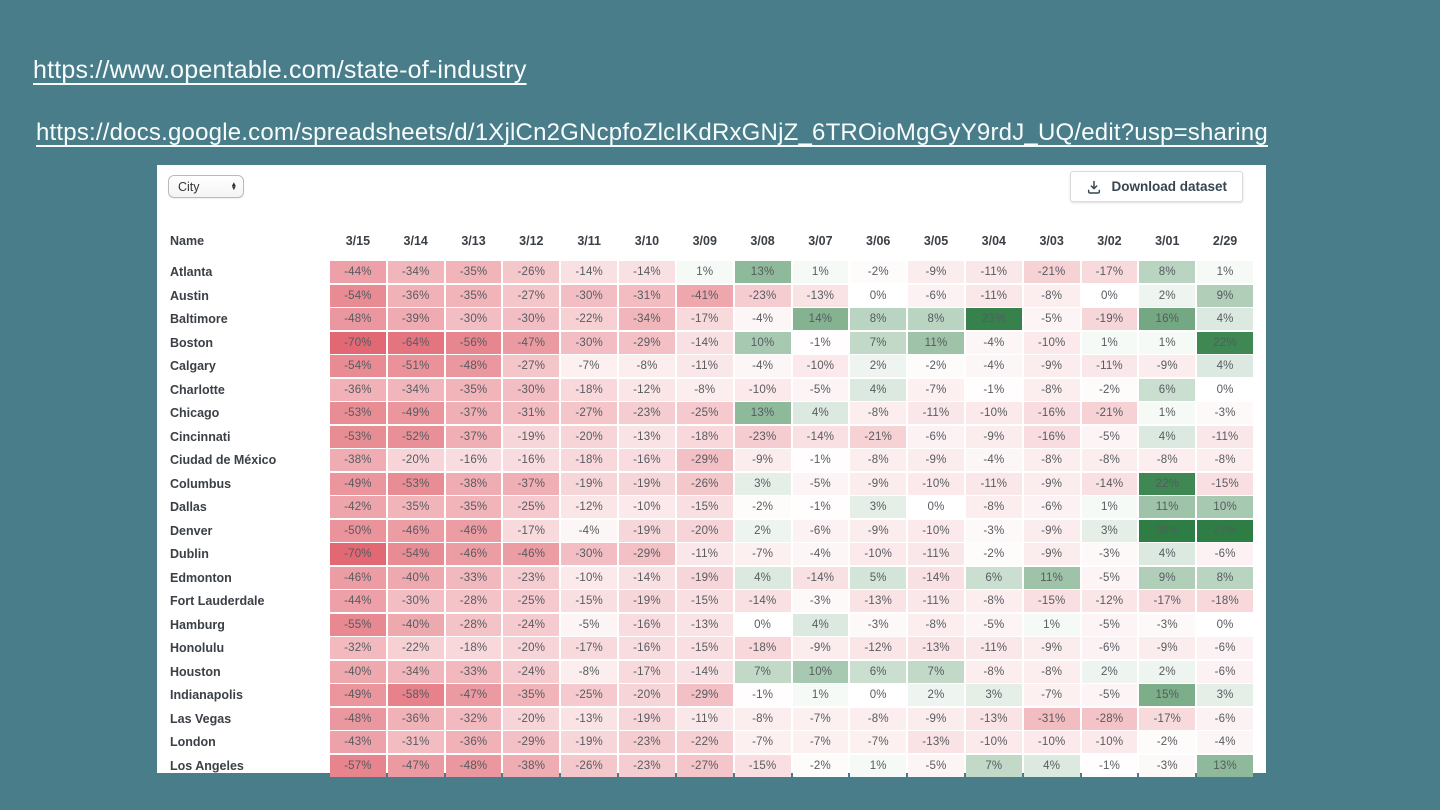 Image resolution: width=1440 pixels, height=810 pixels. I want to click on heatmap-cell: 8%, so click(936, 319).